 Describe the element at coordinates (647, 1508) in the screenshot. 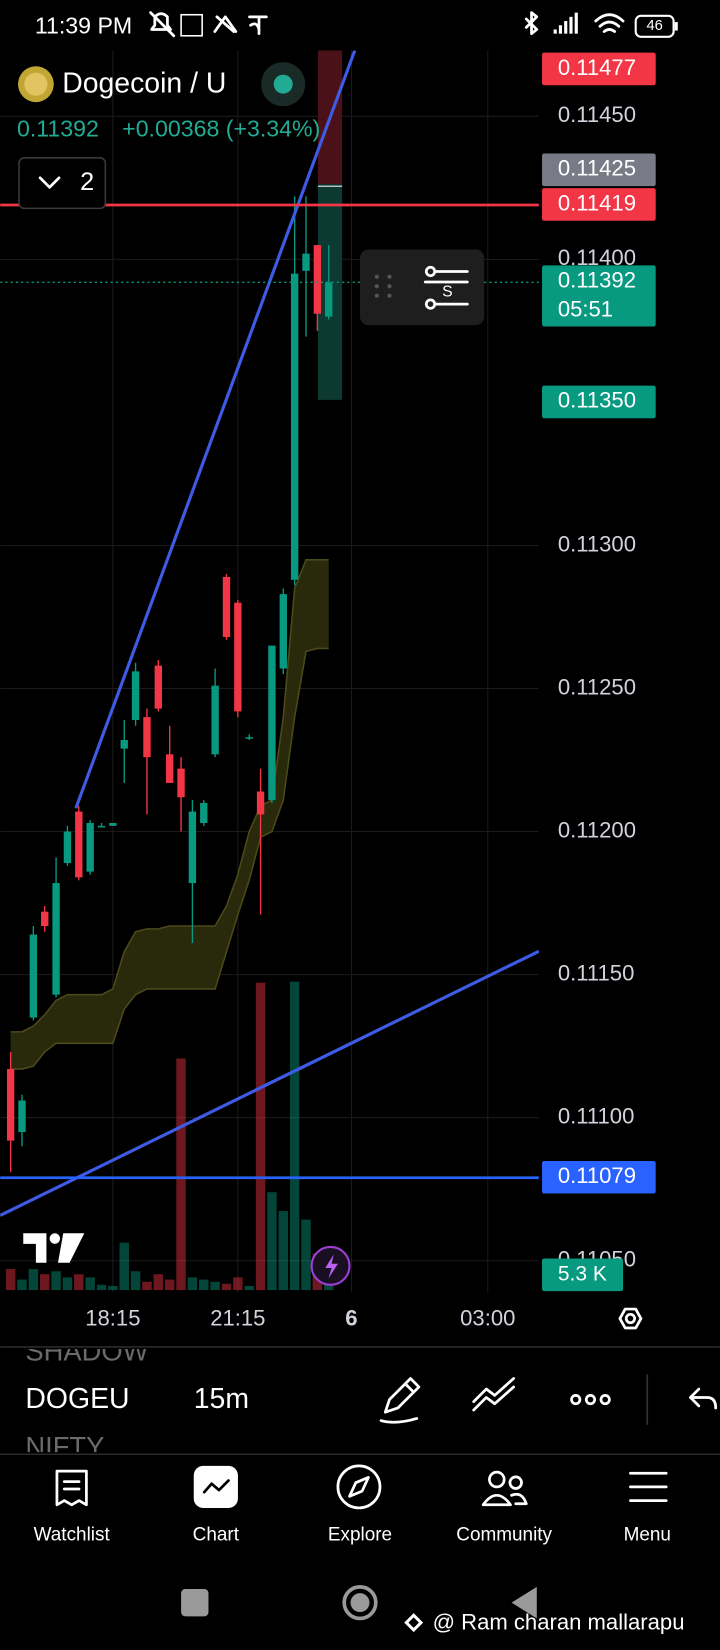

I see `nav-menu: Menu` at that location.